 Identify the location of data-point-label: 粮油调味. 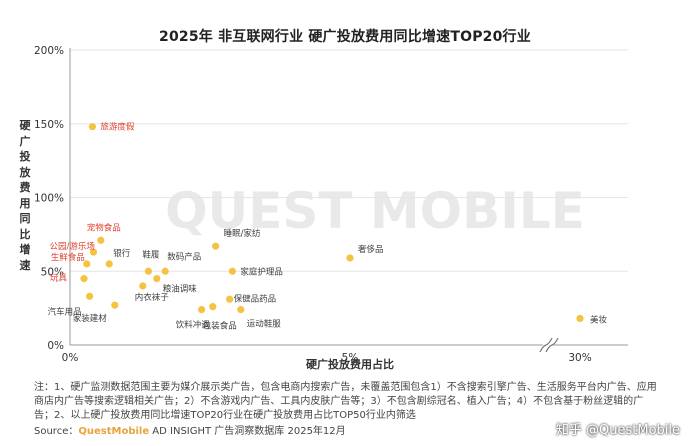
(180, 289).